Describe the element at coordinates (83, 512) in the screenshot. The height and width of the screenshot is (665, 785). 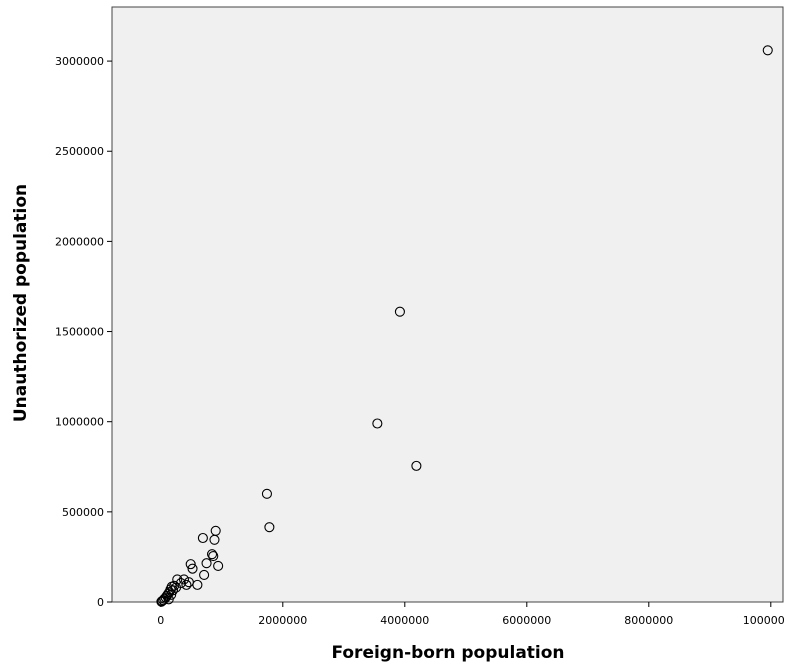
I see `y-tick-label: 500000` at that location.